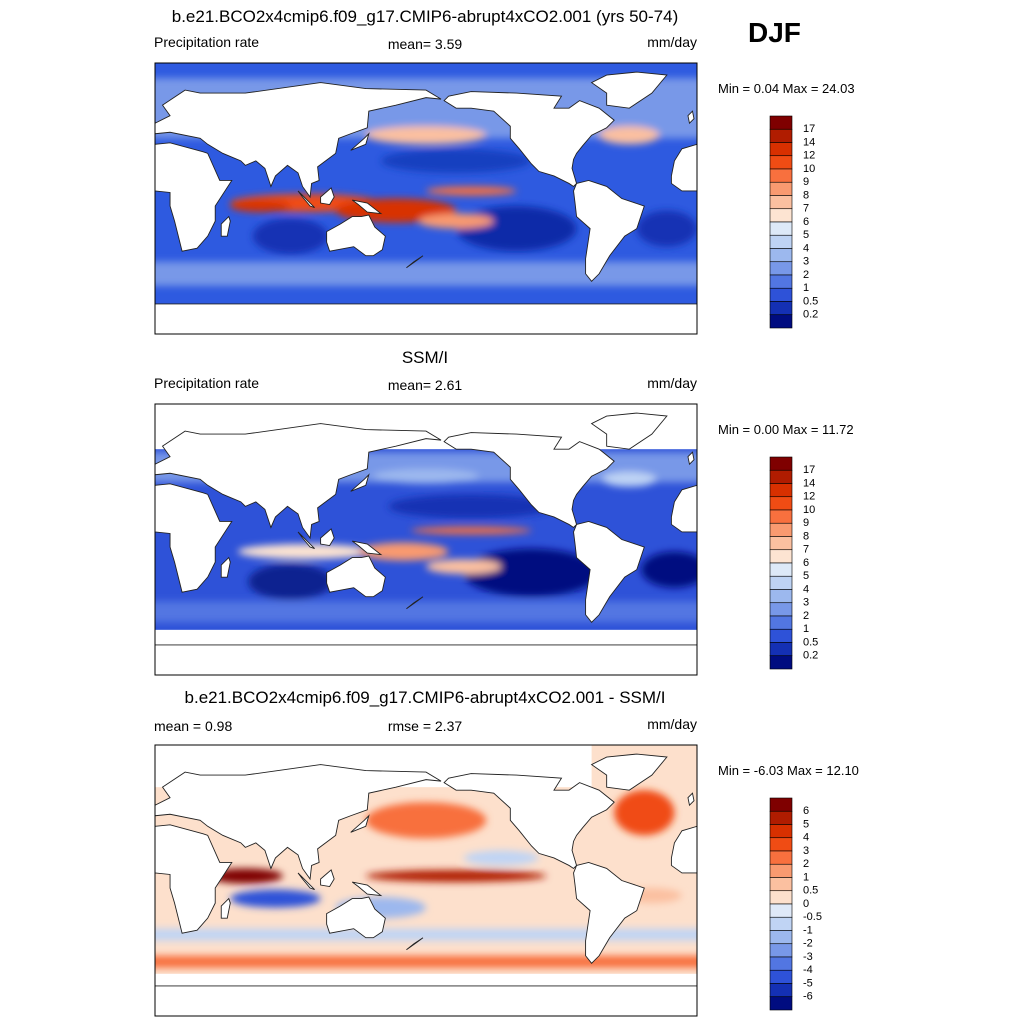  I want to click on colorbar-label: 10, so click(809, 169).